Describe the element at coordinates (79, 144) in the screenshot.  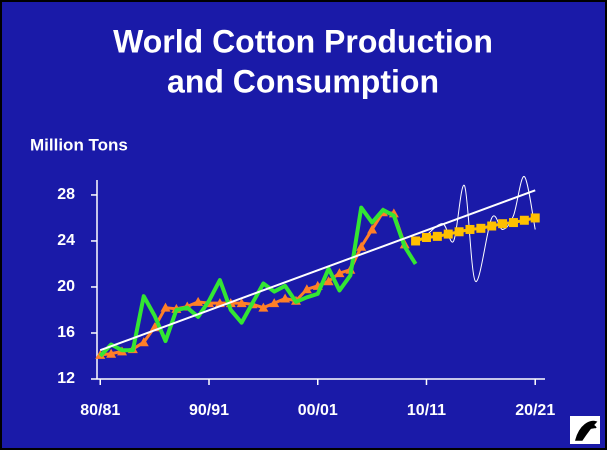
I see `y-axis-label: Million Tons` at that location.